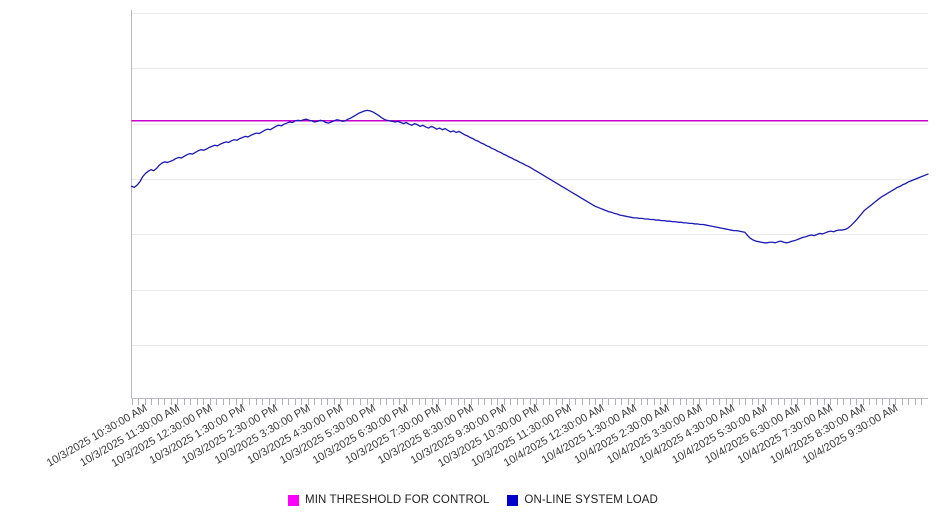 The width and height of the screenshot is (946, 526). Describe the element at coordinates (397, 500) in the screenshot. I see `legend-label: MIN THRESHOLD FOR CONTROL` at that location.